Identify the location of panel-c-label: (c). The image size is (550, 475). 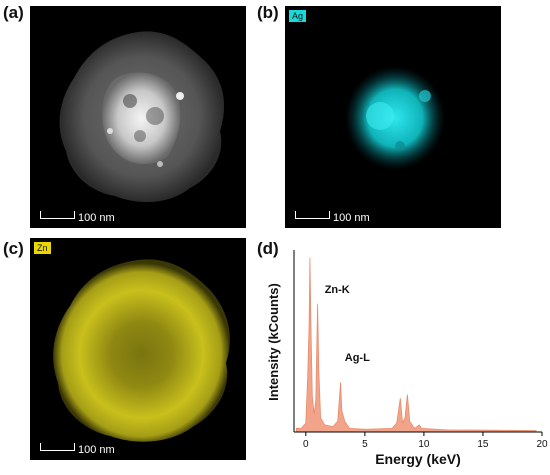
(13, 248).